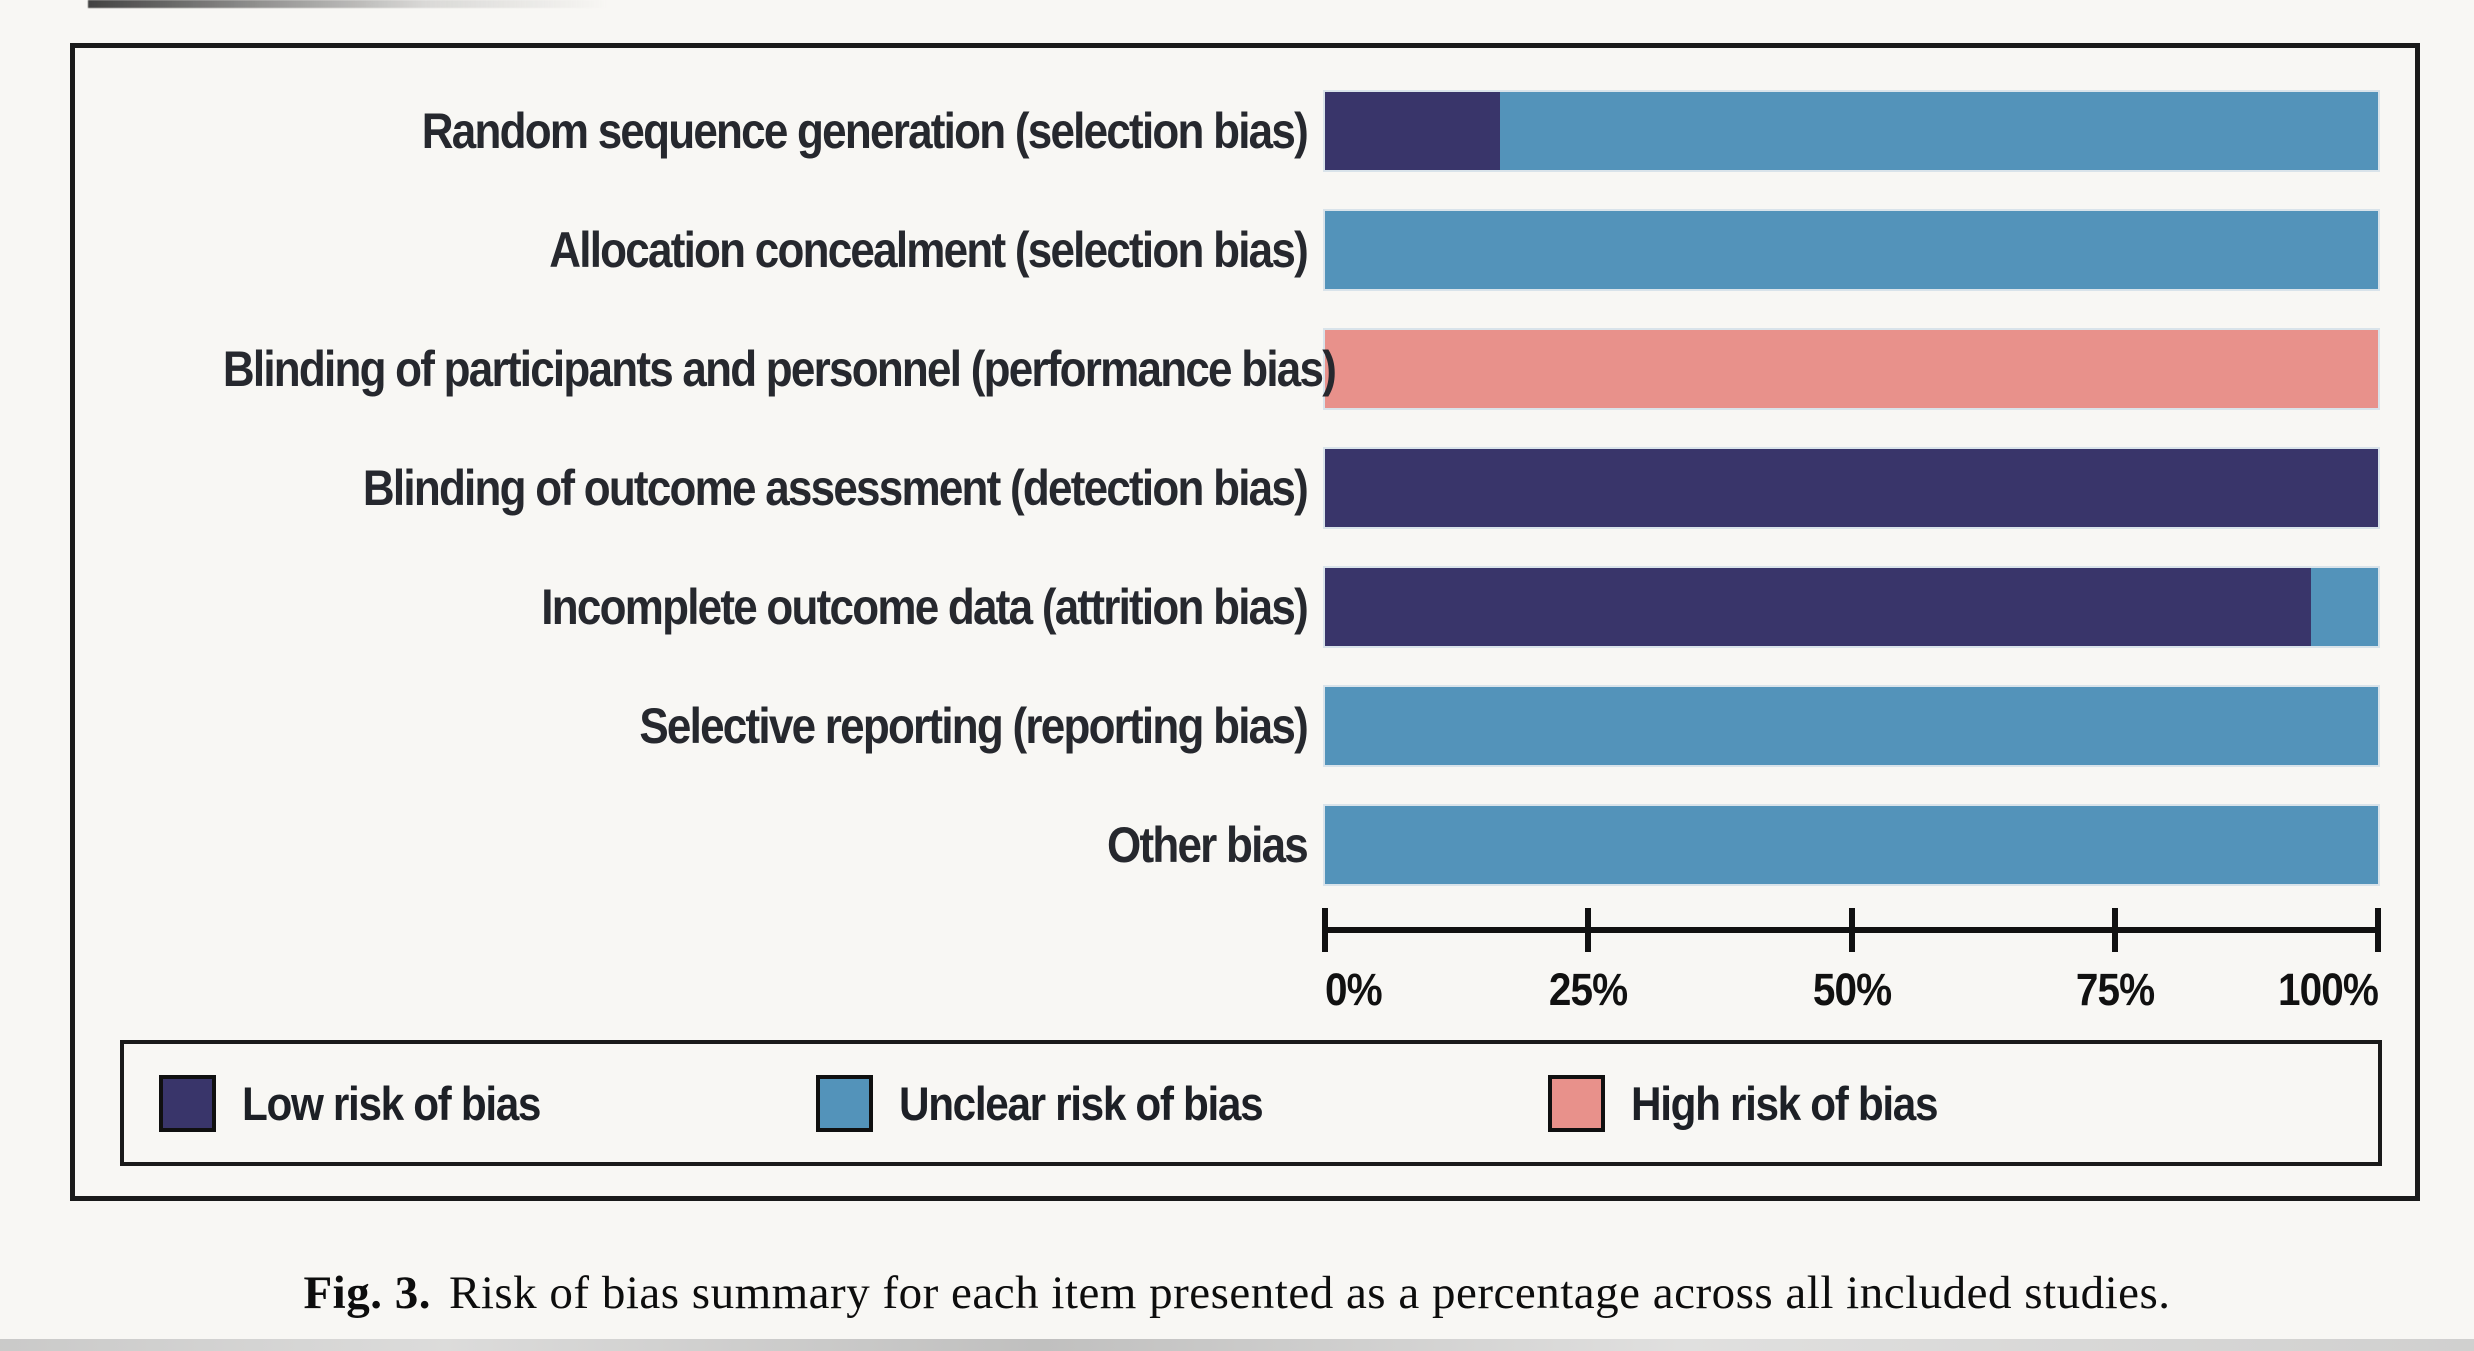 The image size is (2474, 1351). I want to click on legend-label: Low risk of bias, so click(391, 1103).